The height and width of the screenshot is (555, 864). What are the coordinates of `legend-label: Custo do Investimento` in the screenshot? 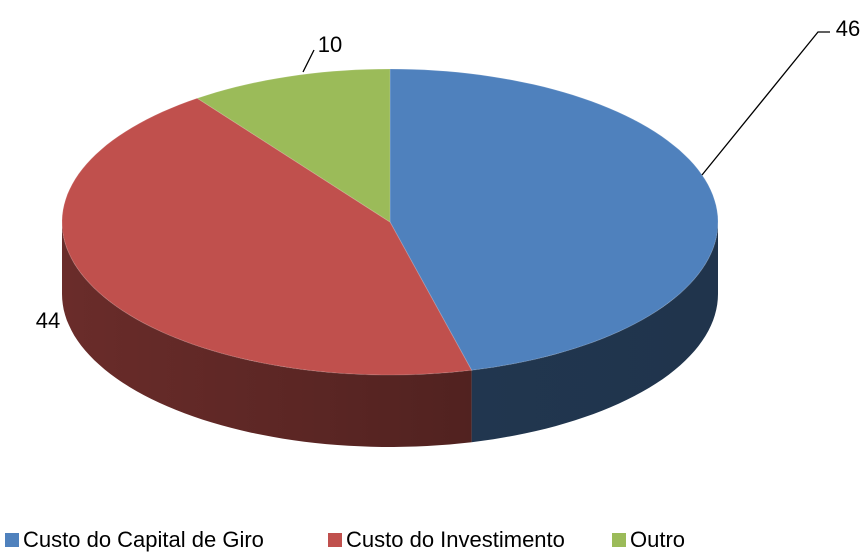 It's located at (455, 539).